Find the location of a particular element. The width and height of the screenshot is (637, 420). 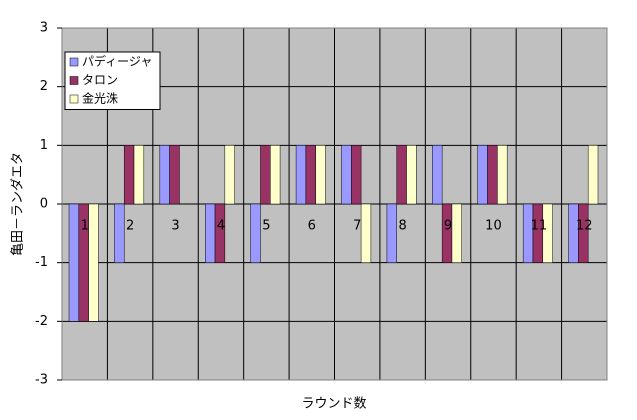

x-tick-label: 10 is located at coordinates (493, 226).